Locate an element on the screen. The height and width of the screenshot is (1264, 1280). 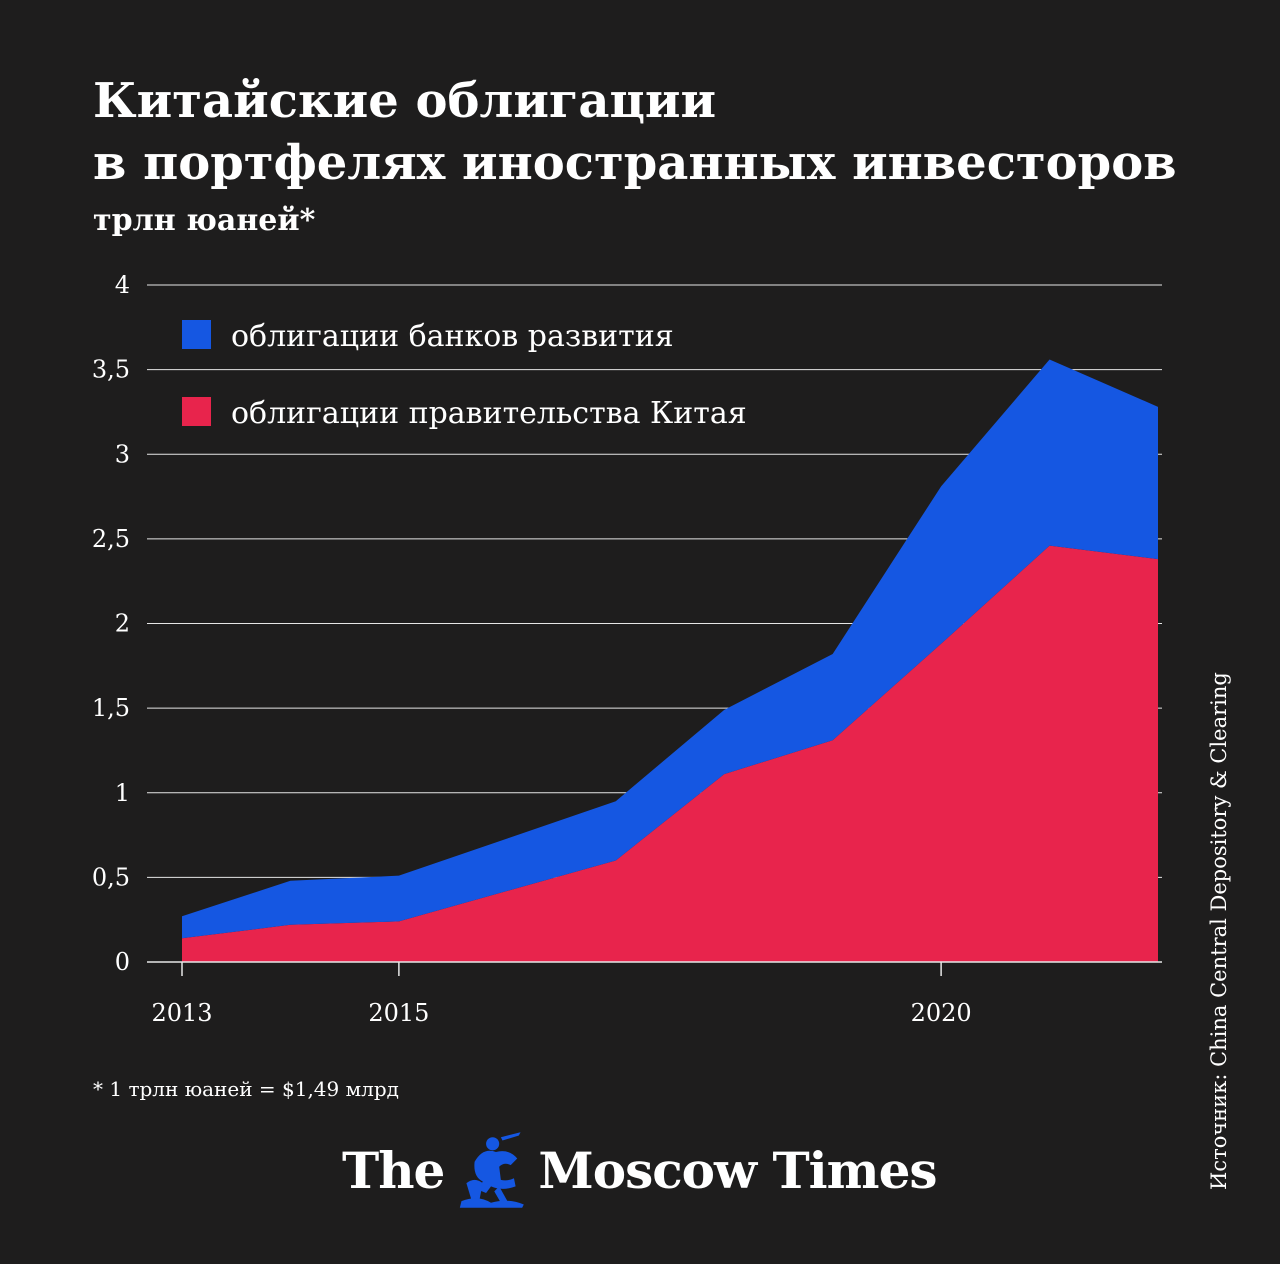
y-tick-label: 0 is located at coordinates (122, 962).